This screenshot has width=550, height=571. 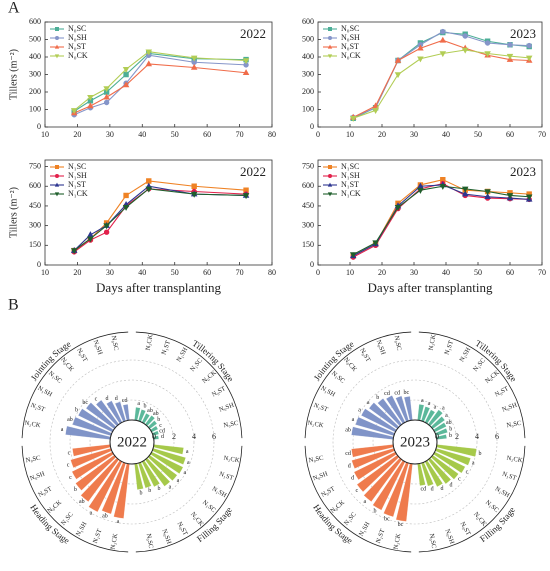 What do you see at coordinates (35, 205) in the screenshot?
I see `y-tick-label: 450` at bounding box center [35, 205].